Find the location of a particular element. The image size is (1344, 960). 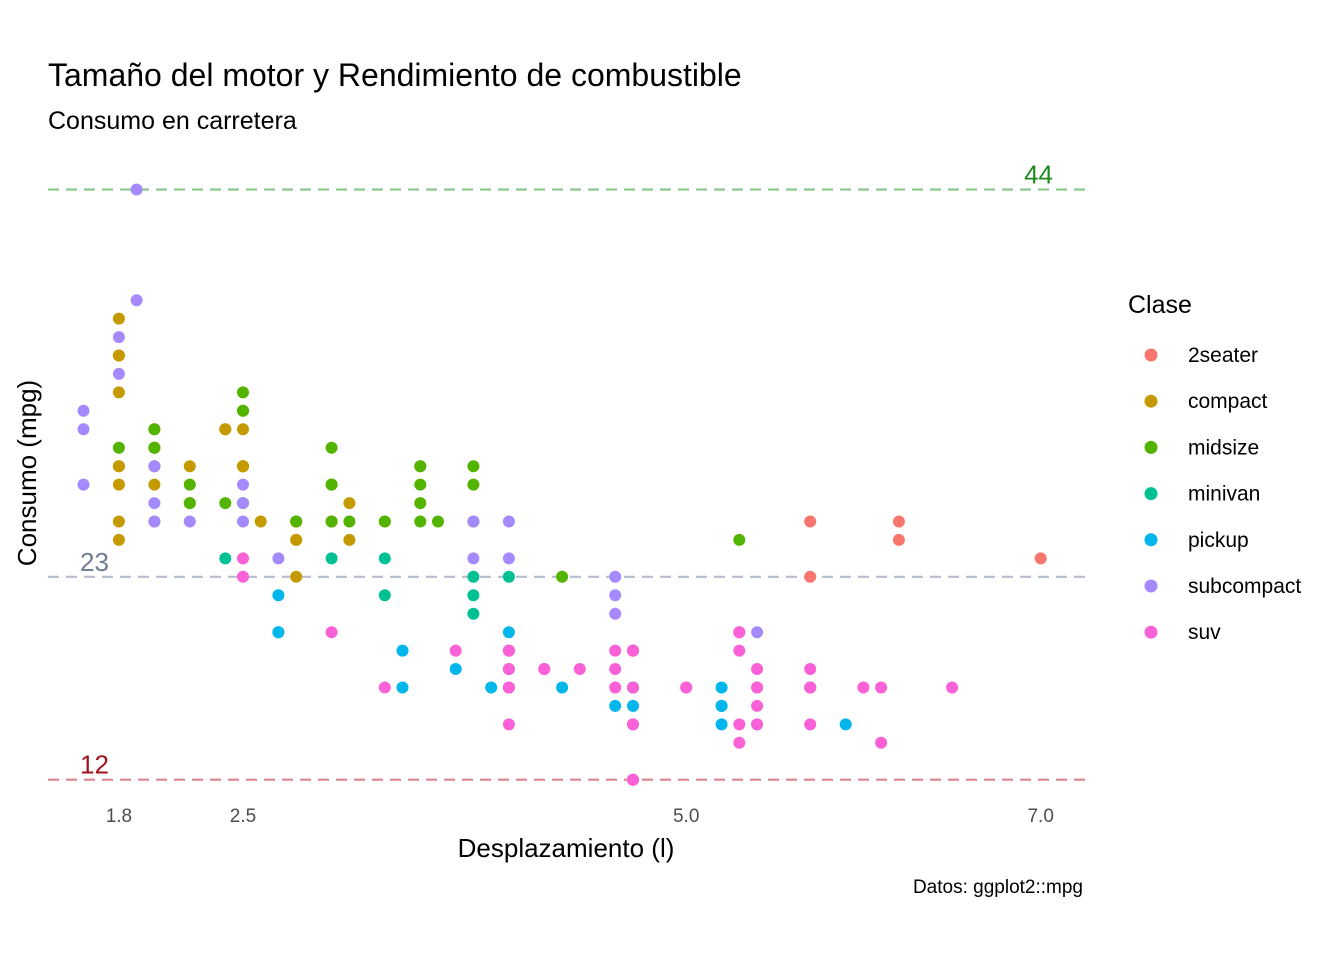

legend-label-suv: suv is located at coordinates (1204, 632).